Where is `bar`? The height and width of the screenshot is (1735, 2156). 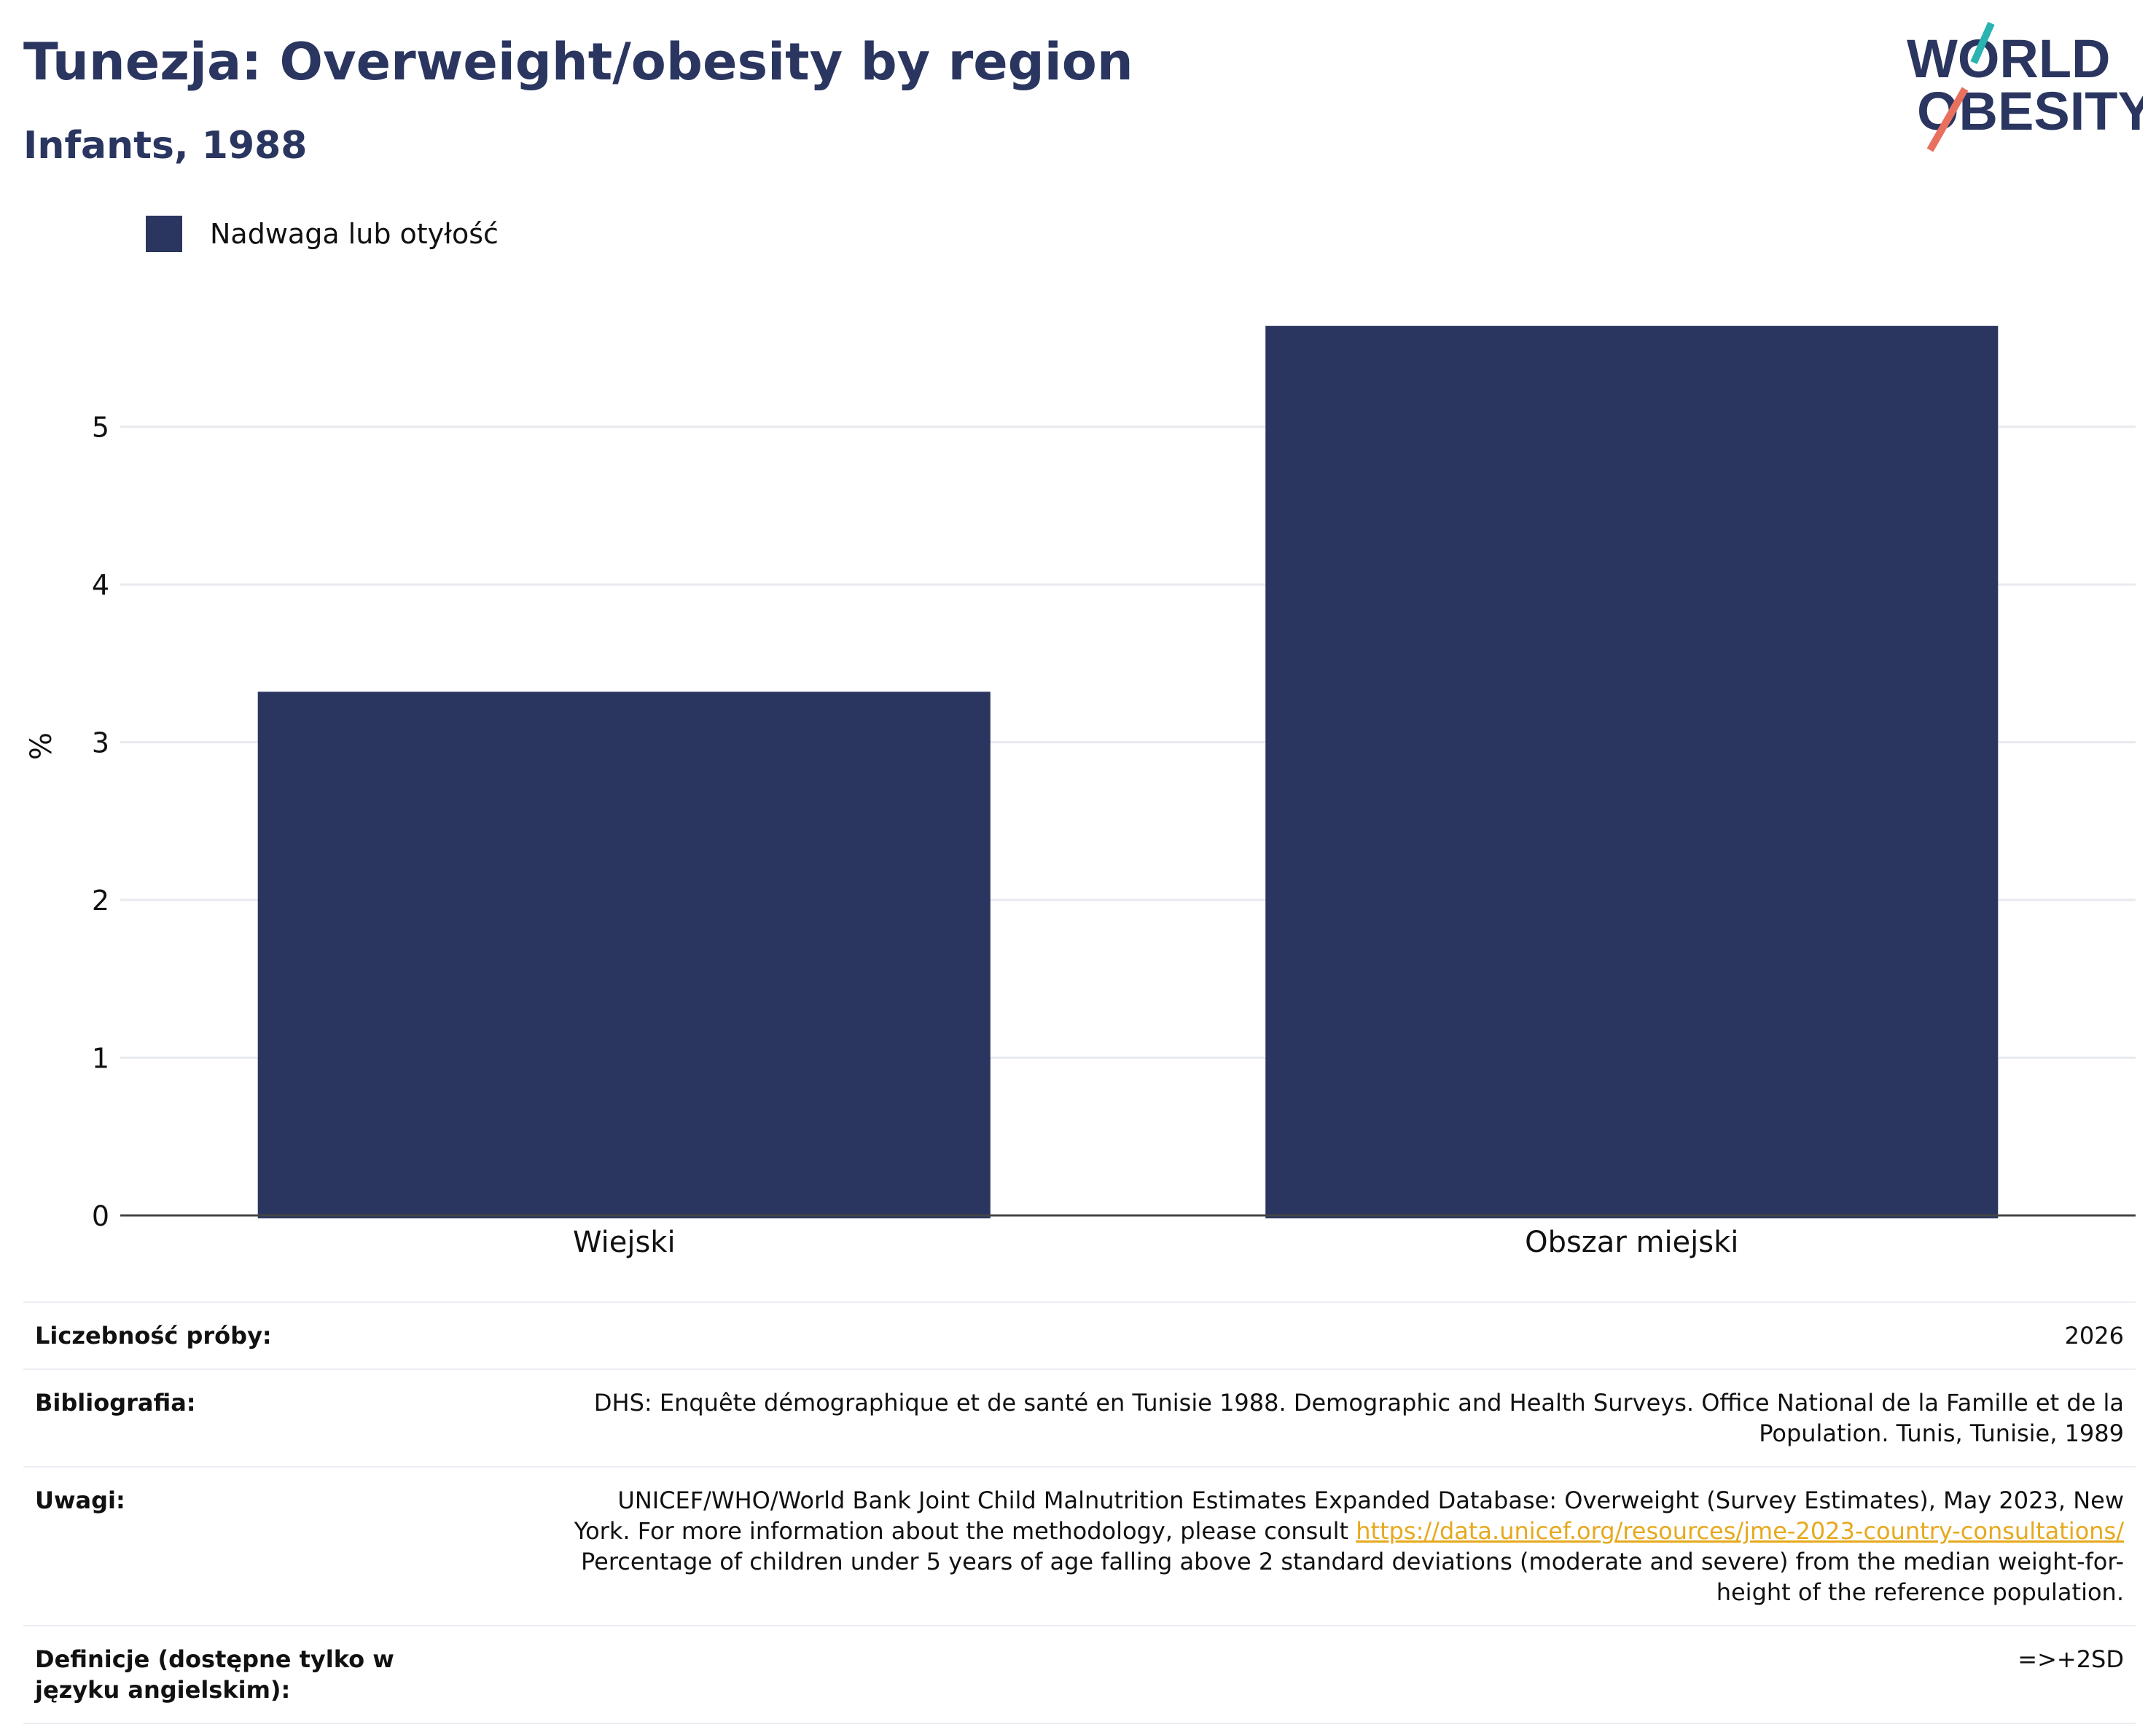 bar is located at coordinates (624, 955).